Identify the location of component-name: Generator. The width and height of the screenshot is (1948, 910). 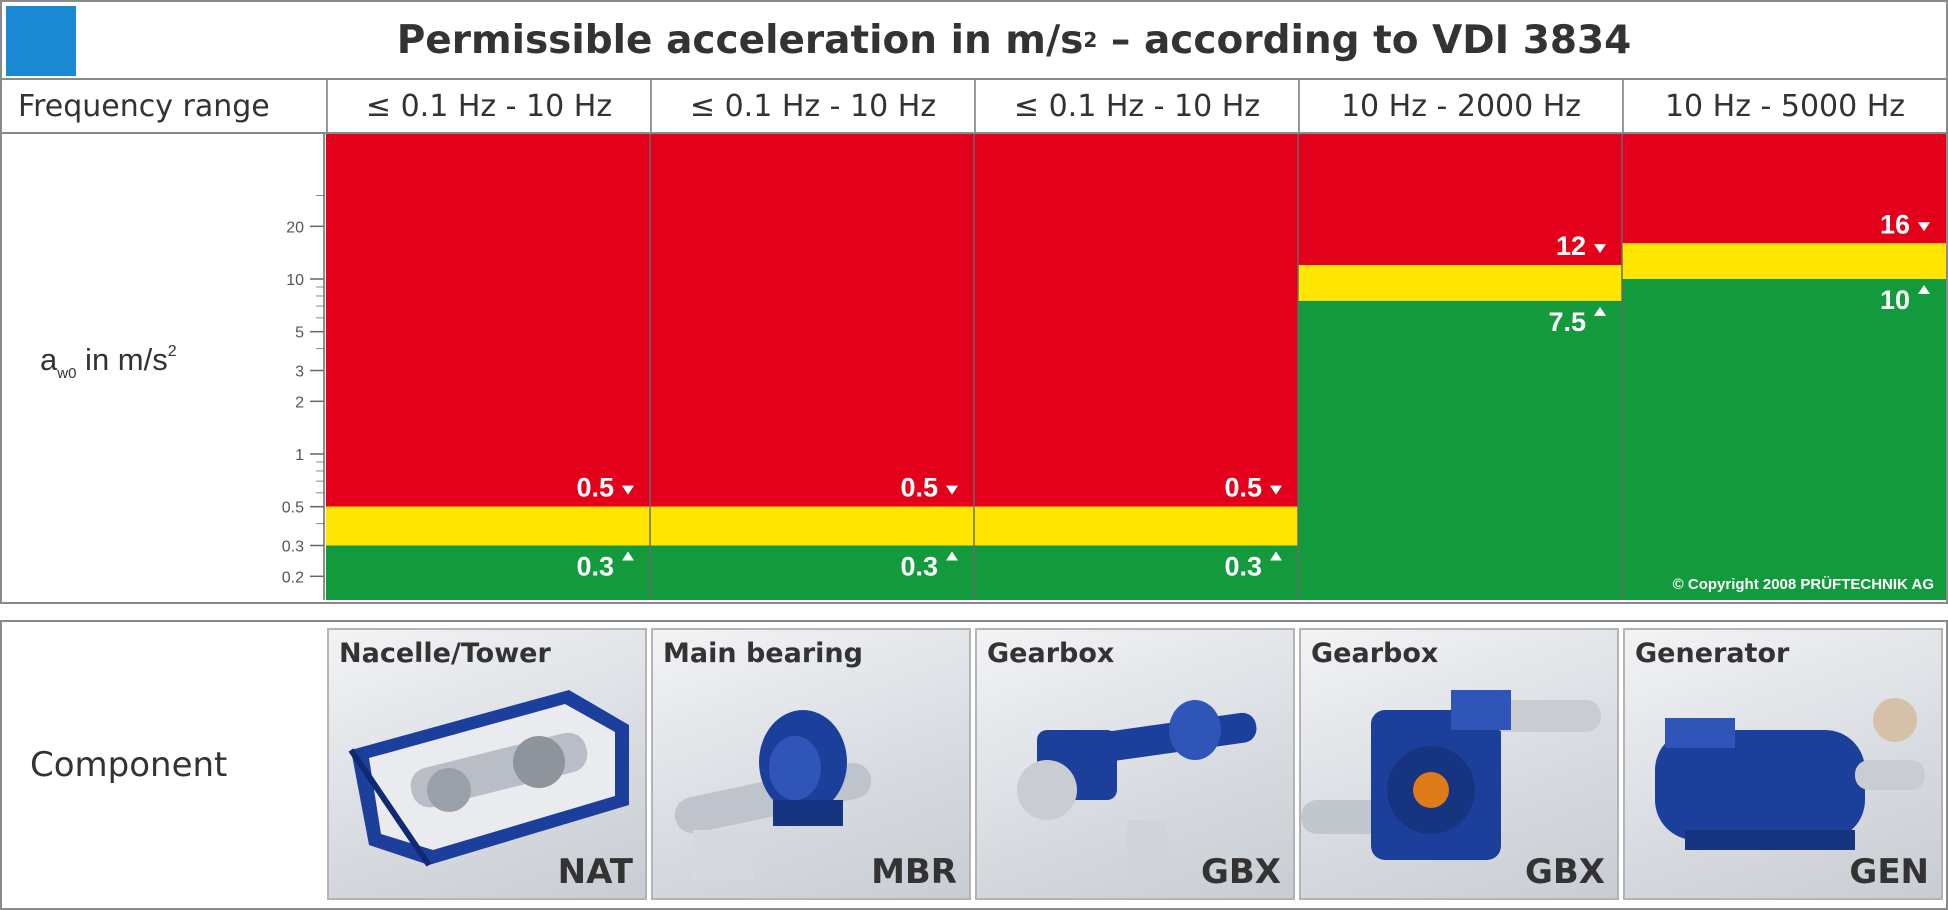
(1712, 653).